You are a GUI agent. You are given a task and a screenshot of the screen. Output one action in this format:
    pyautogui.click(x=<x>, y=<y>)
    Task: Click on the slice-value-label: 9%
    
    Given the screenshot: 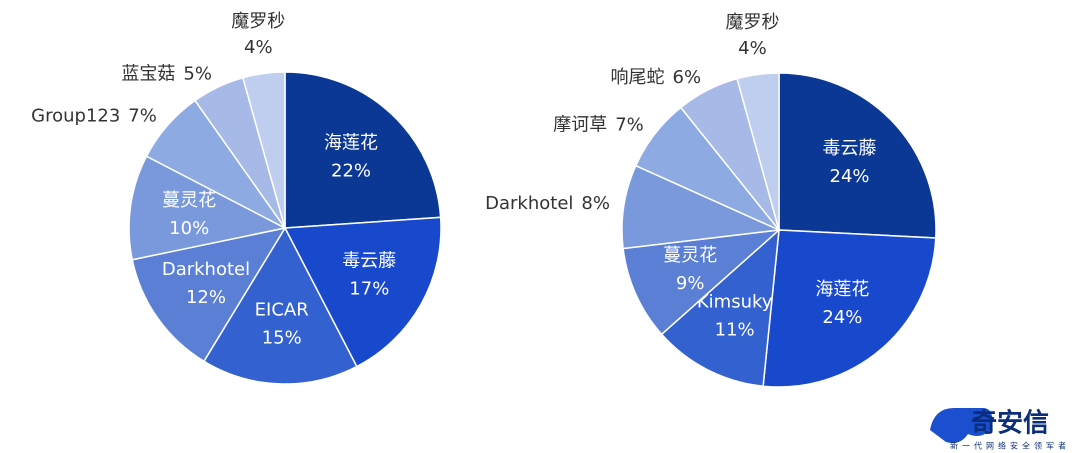 What is the action you would take?
    pyautogui.click(x=690, y=283)
    